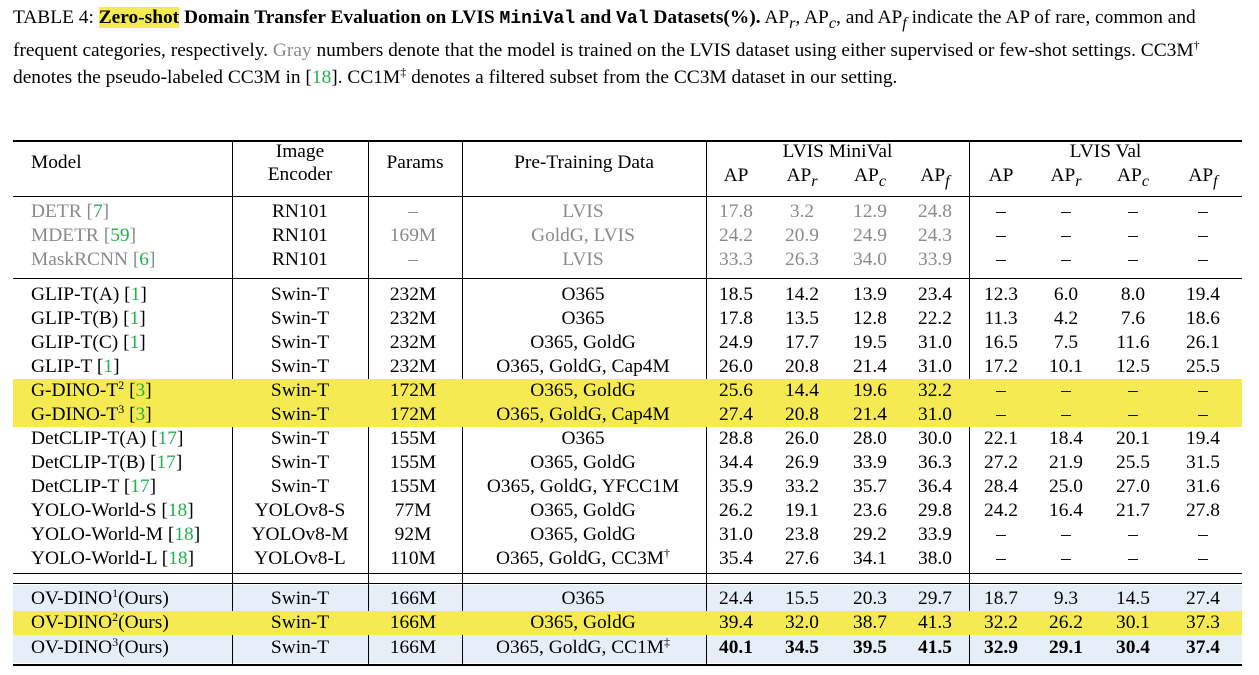 This screenshot has width=1259, height=675. What do you see at coordinates (583, 211) in the screenshot?
I see `cell-pretraining-data: LVIS` at bounding box center [583, 211].